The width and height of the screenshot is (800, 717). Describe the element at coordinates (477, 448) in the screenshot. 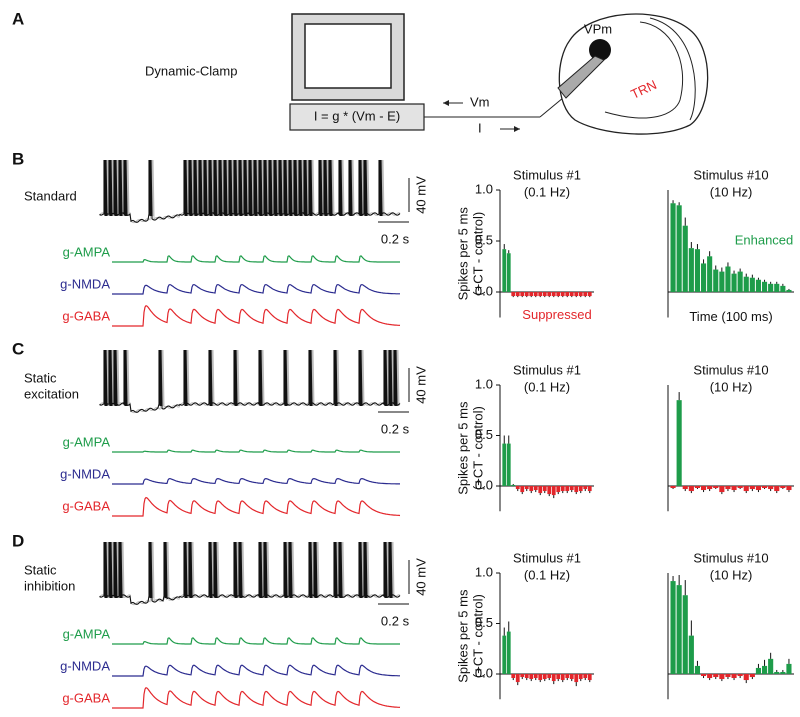

I see `y-axis-label: (+CT - control)` at that location.